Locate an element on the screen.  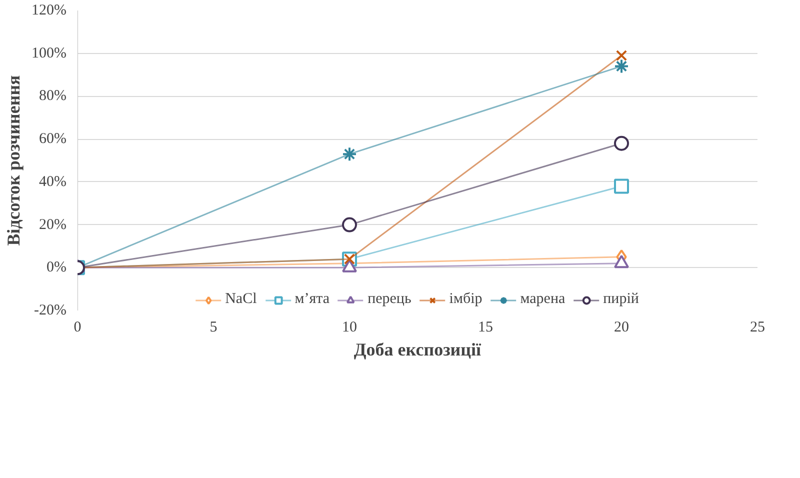
y-axis-title: Відсоток розчинення is located at coordinates (14, 160).